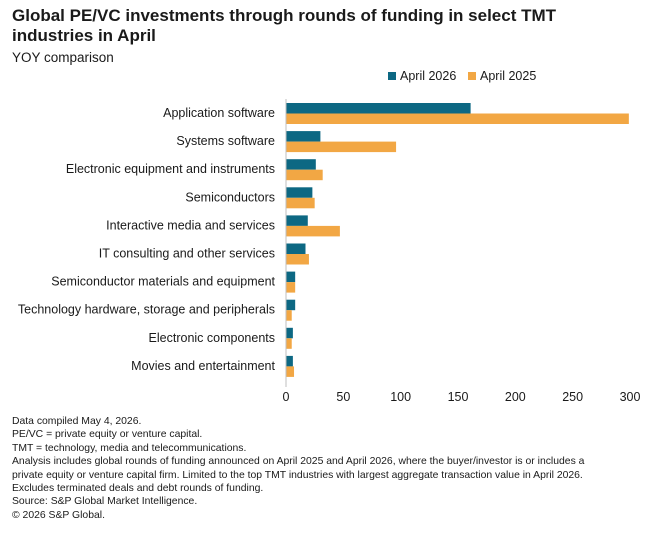 The height and width of the screenshot is (543, 660). I want to click on footnote-line: © 2026 S&P Global., so click(58, 515).